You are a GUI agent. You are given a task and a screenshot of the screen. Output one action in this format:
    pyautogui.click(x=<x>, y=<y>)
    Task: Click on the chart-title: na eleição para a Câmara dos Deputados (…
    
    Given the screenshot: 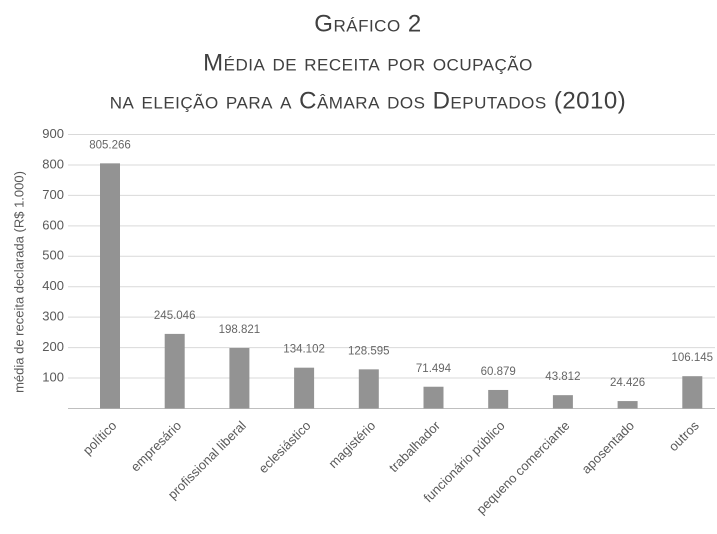 What is the action you would take?
    pyautogui.click(x=368, y=100)
    